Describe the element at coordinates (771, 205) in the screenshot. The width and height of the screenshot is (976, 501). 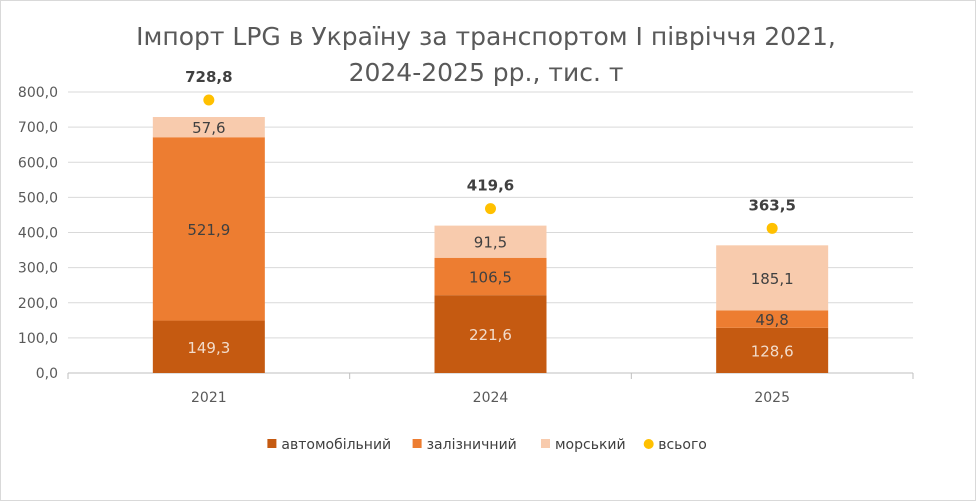
I see `total-label: 363,5` at that location.